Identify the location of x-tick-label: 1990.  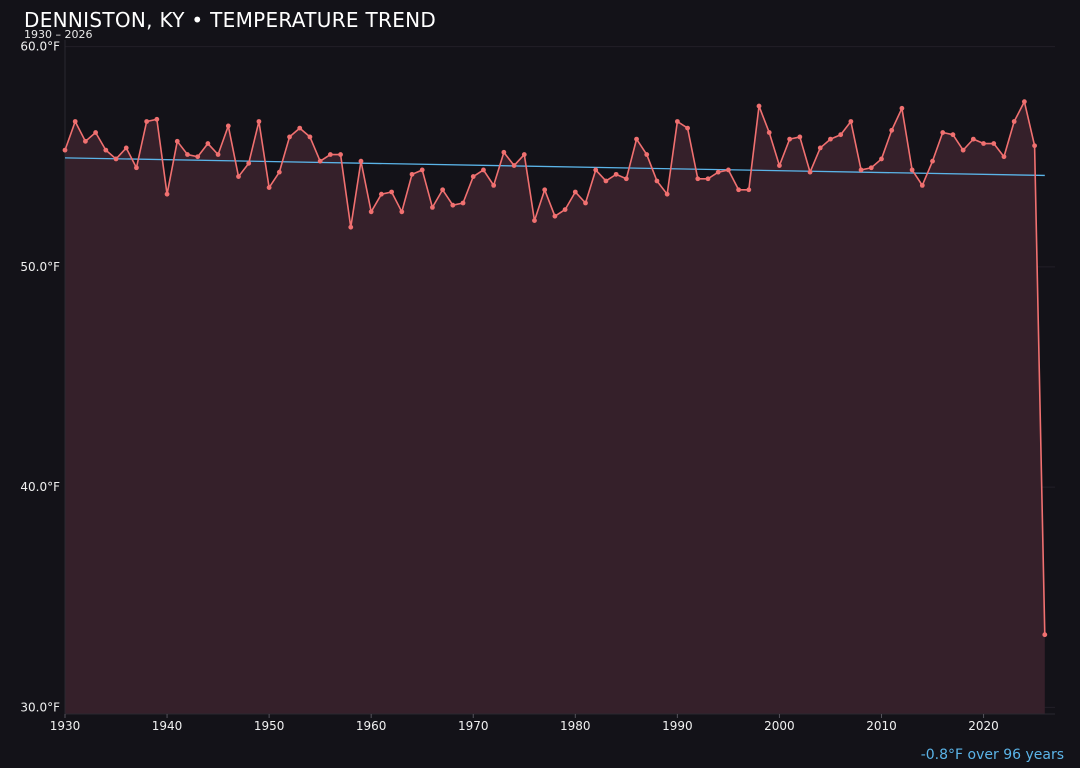
(677, 726).